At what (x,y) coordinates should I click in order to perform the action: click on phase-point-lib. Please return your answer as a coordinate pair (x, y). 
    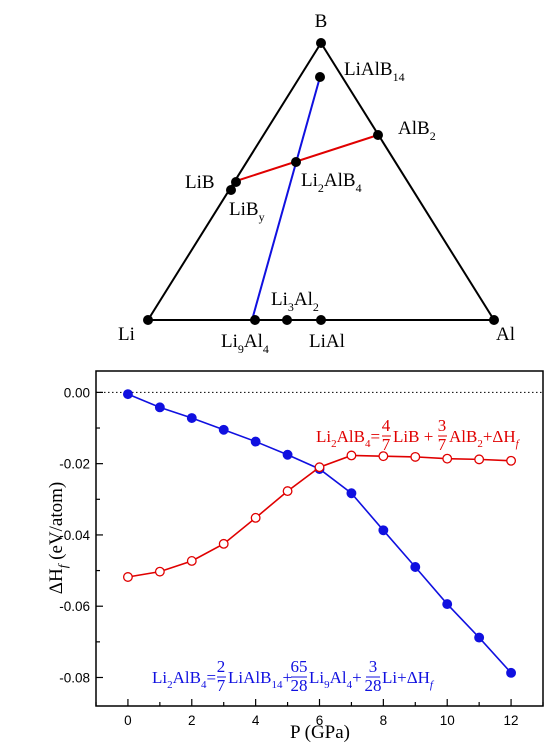
    Looking at the image, I should click on (236, 182).